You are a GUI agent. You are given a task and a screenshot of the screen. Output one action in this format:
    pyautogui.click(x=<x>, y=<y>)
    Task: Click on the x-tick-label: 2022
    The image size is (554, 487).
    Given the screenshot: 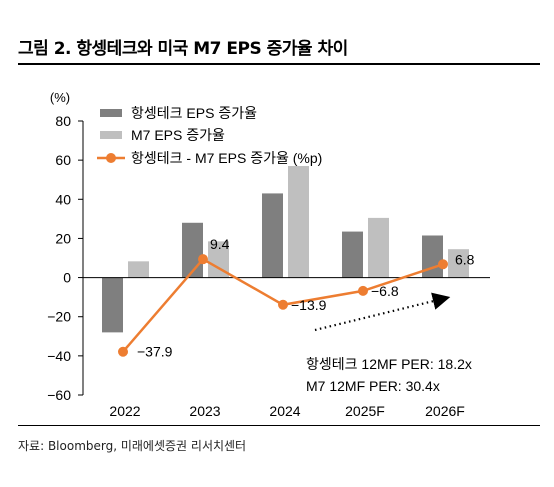 What is the action you would take?
    pyautogui.click(x=124, y=411)
    